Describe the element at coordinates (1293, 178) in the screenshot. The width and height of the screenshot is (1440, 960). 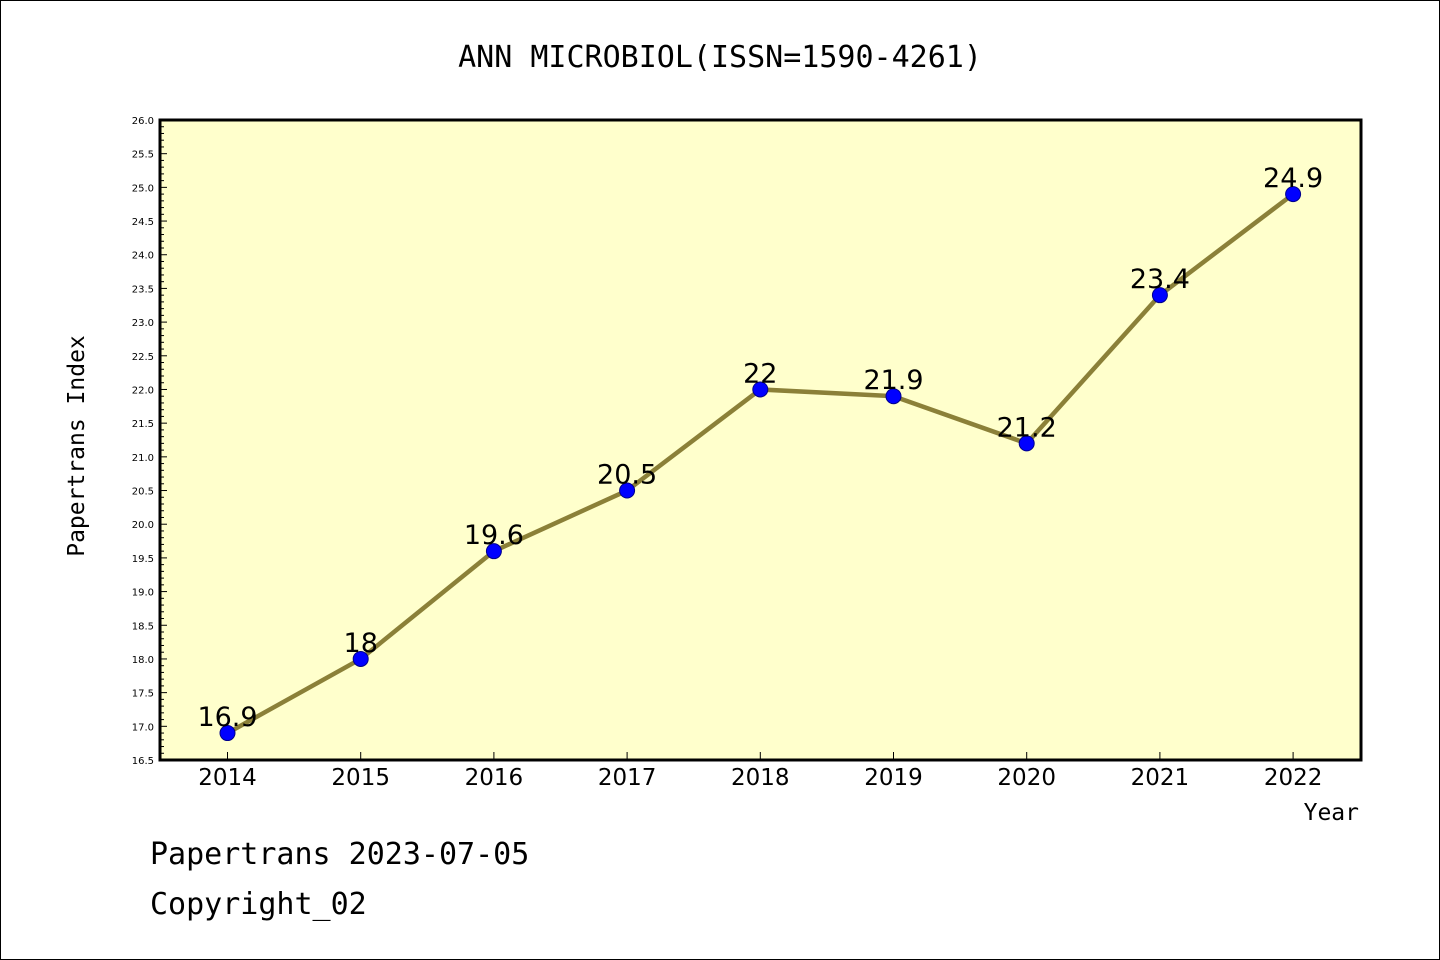
I see `data-label: 24.9` at that location.